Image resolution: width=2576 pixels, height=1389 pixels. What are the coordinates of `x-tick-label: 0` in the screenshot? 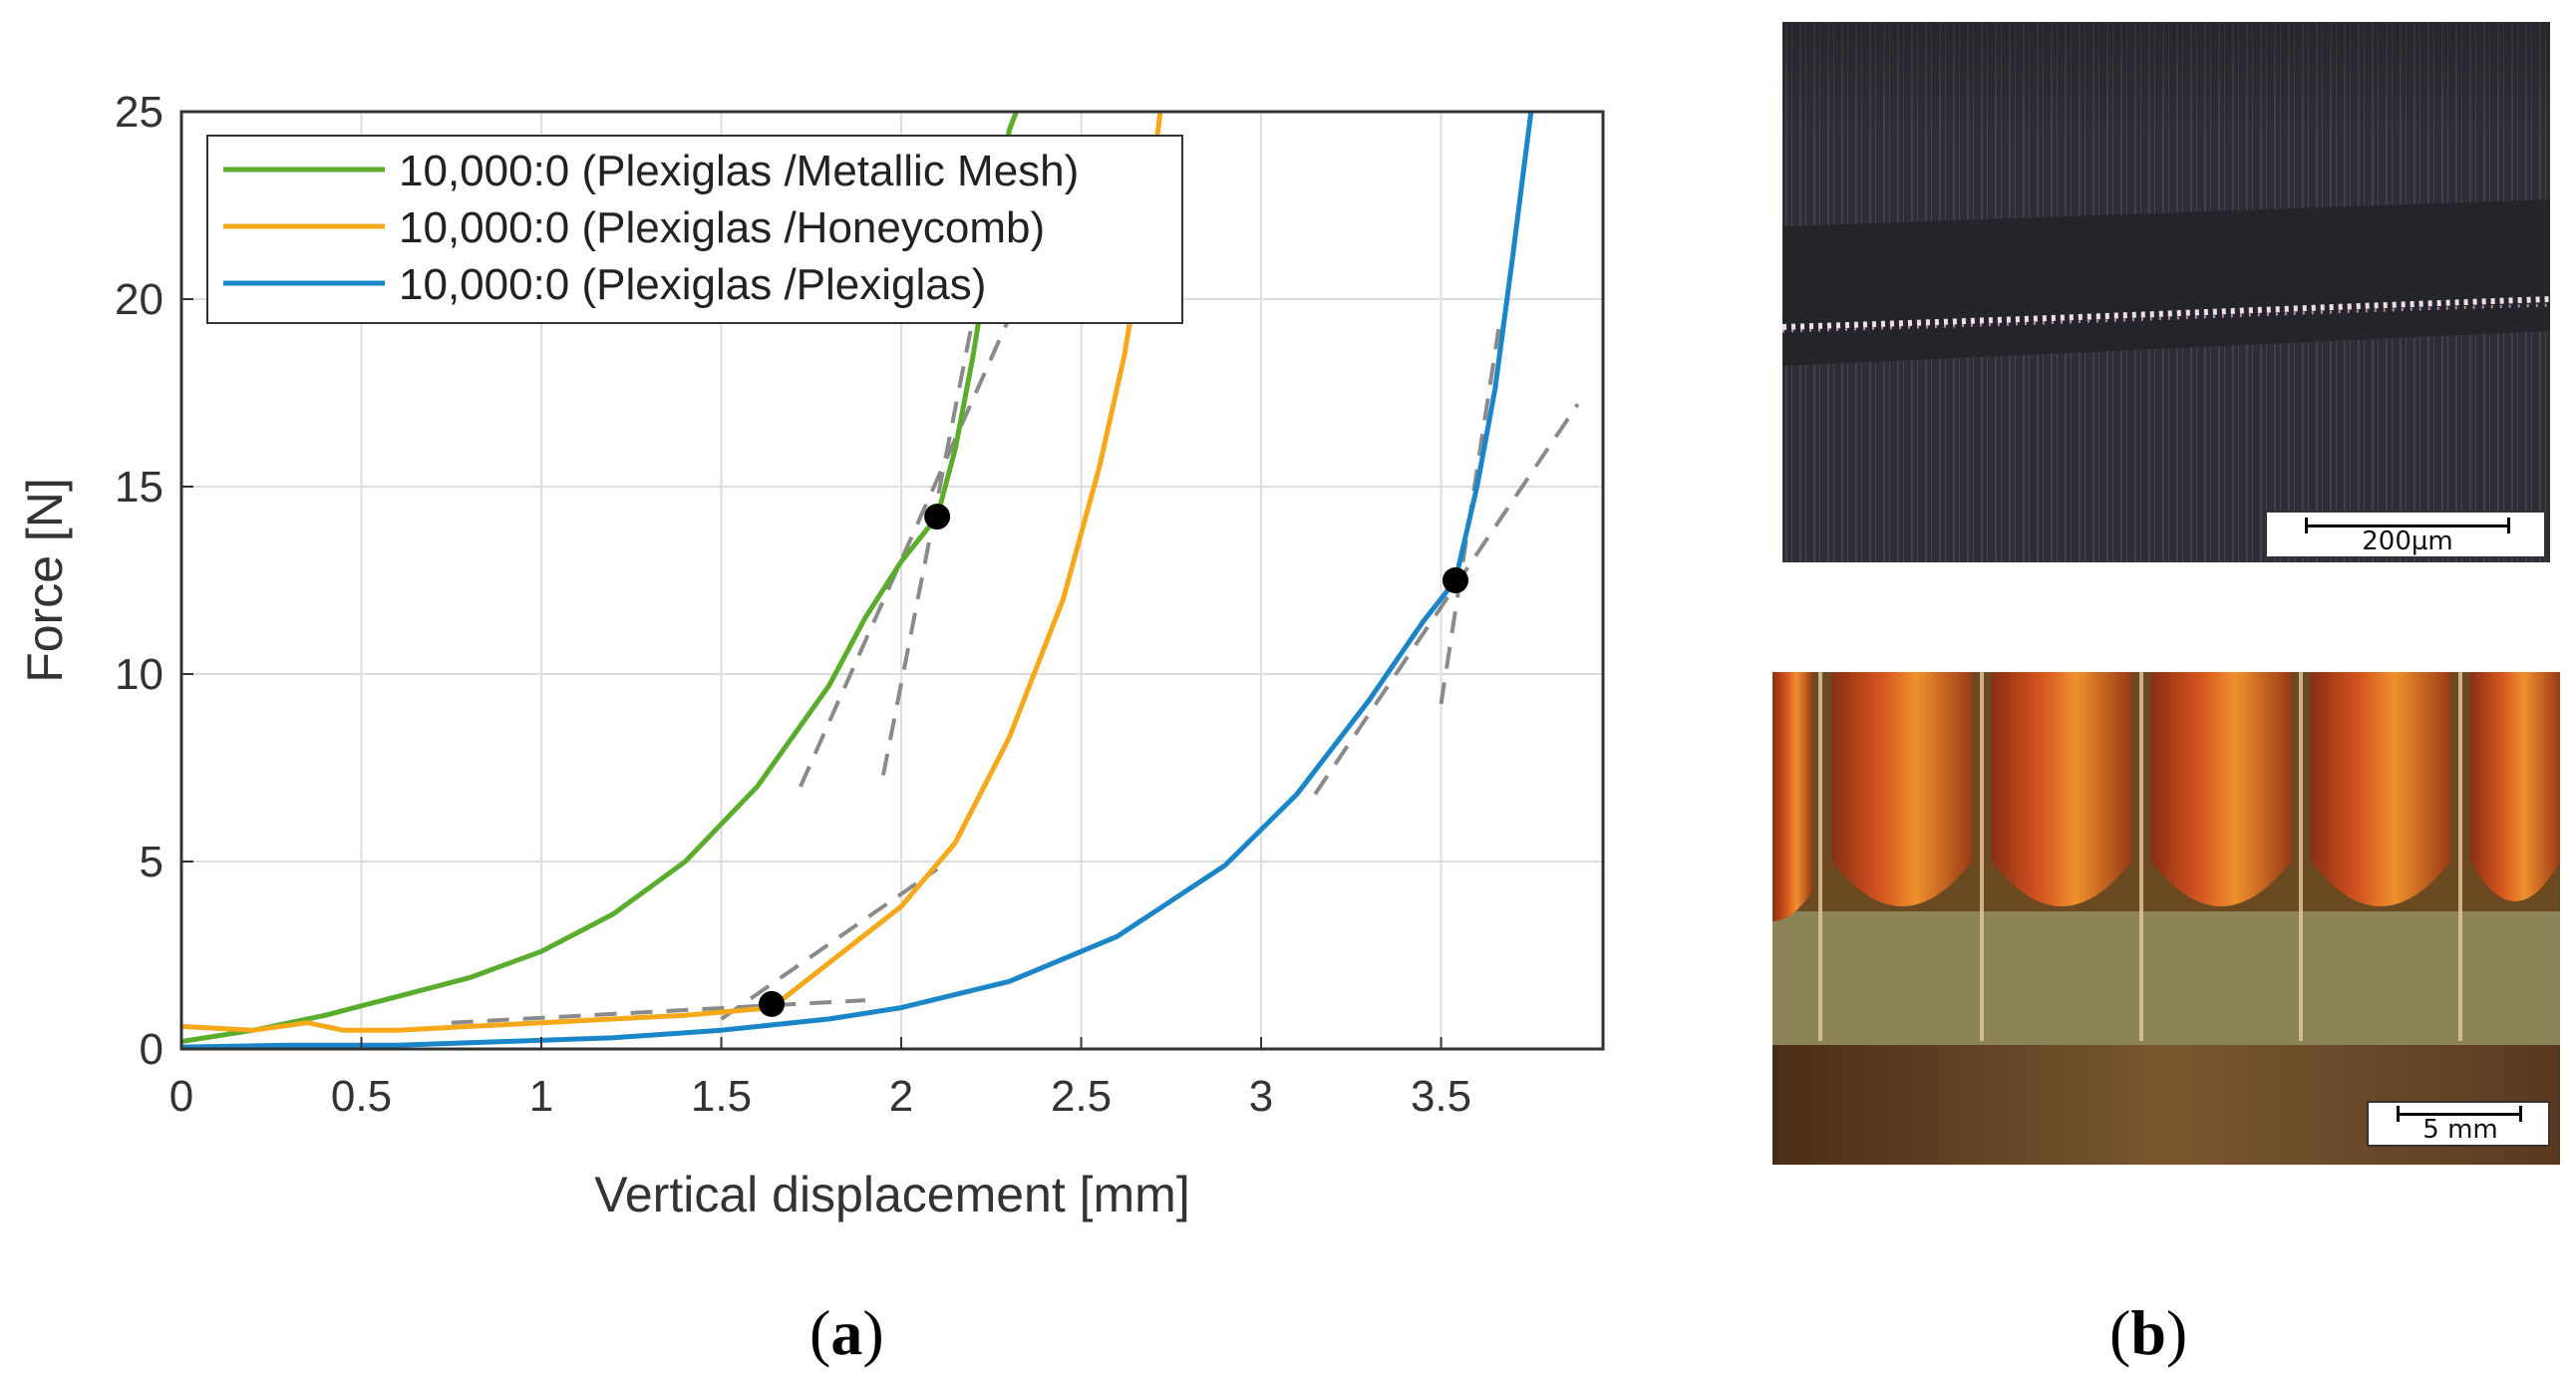 It's located at (181, 1096).